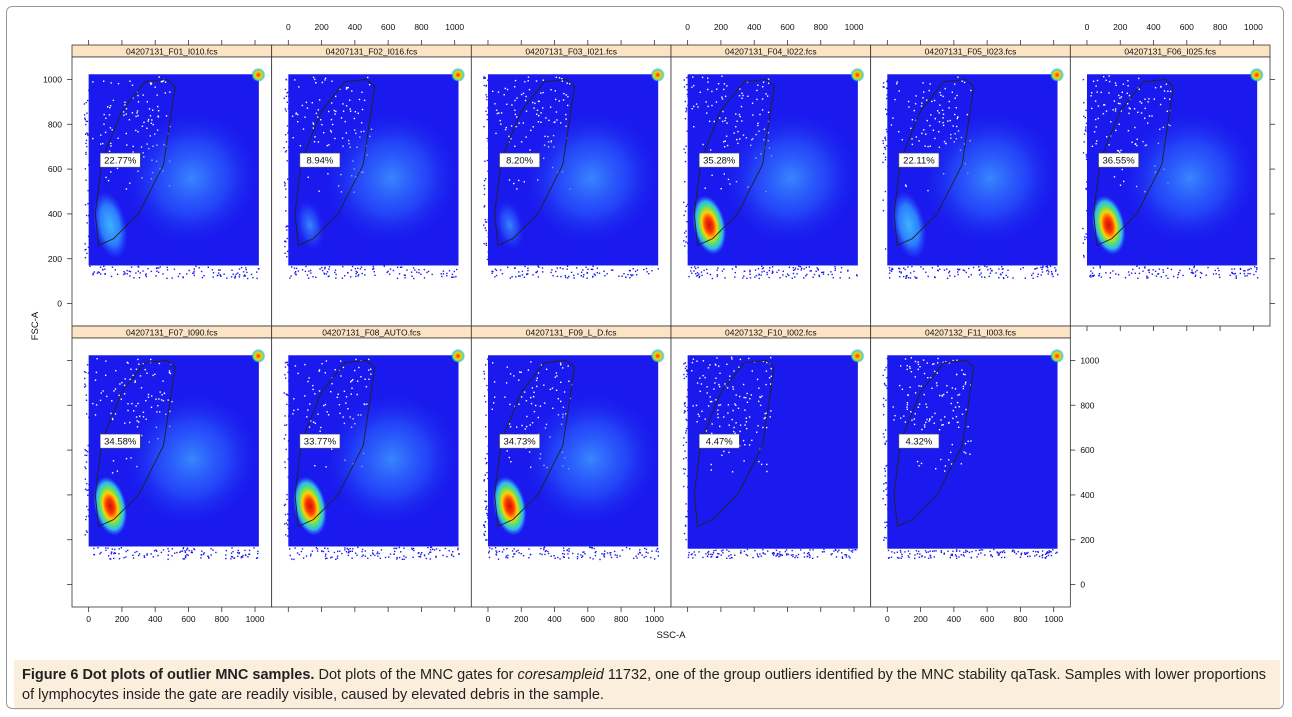 This screenshot has width=1292, height=717. I want to click on gate-polygon, so click(1133, 162).